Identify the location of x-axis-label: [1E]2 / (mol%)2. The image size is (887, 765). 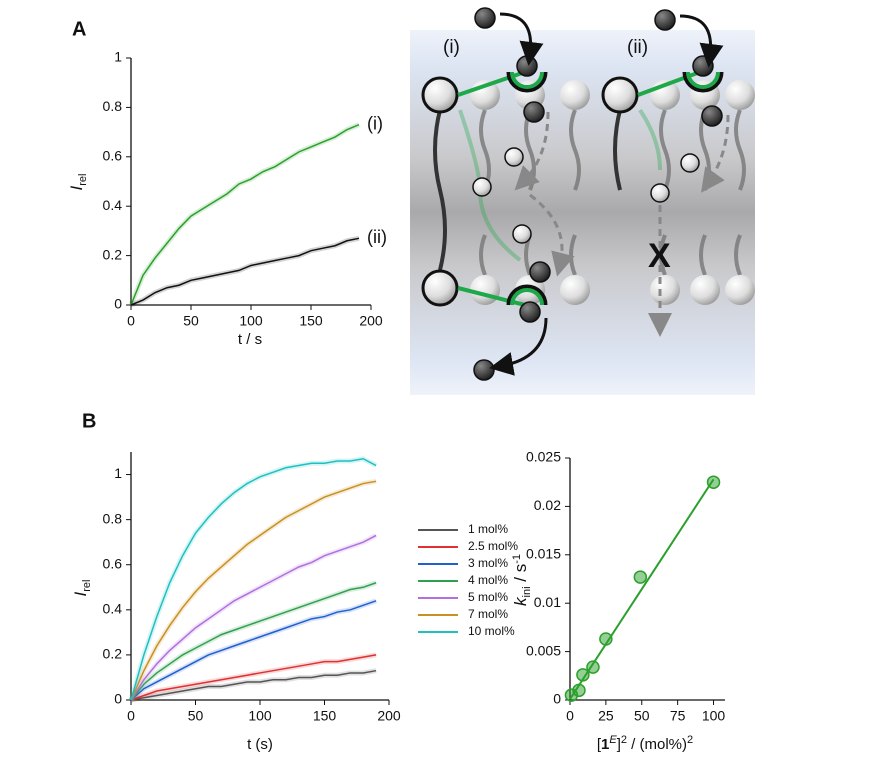
(645, 743).